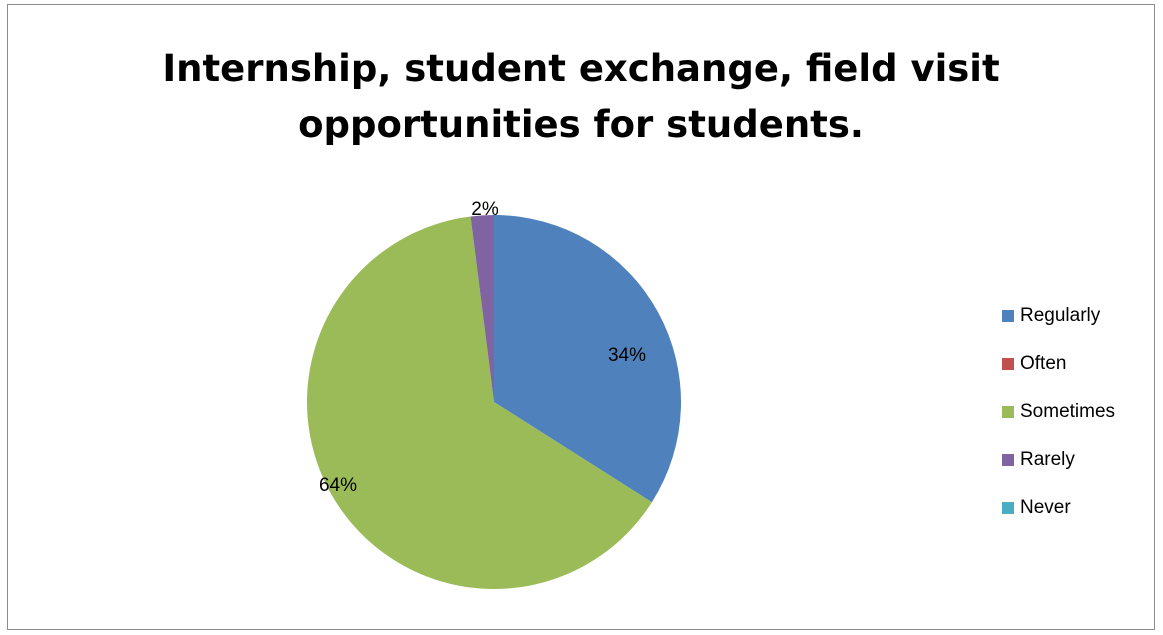 This screenshot has height=635, width=1163. I want to click on legend: Regularly Often Sometimes Rarely Never, so click(1058, 412).